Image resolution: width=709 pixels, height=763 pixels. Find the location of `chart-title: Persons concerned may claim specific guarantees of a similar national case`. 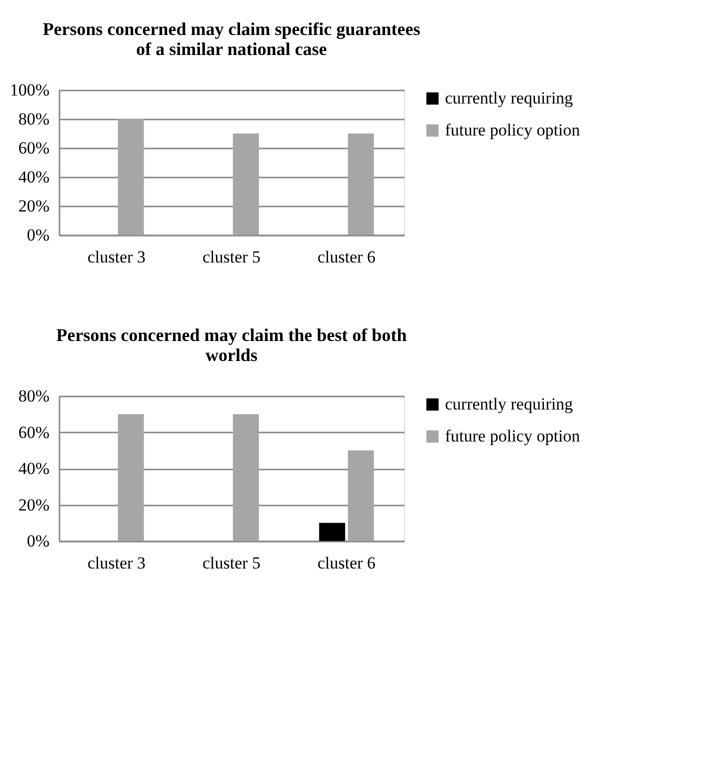

chart-title: Persons concerned may claim specific guarantees of a similar national case is located at coordinates (231, 39).